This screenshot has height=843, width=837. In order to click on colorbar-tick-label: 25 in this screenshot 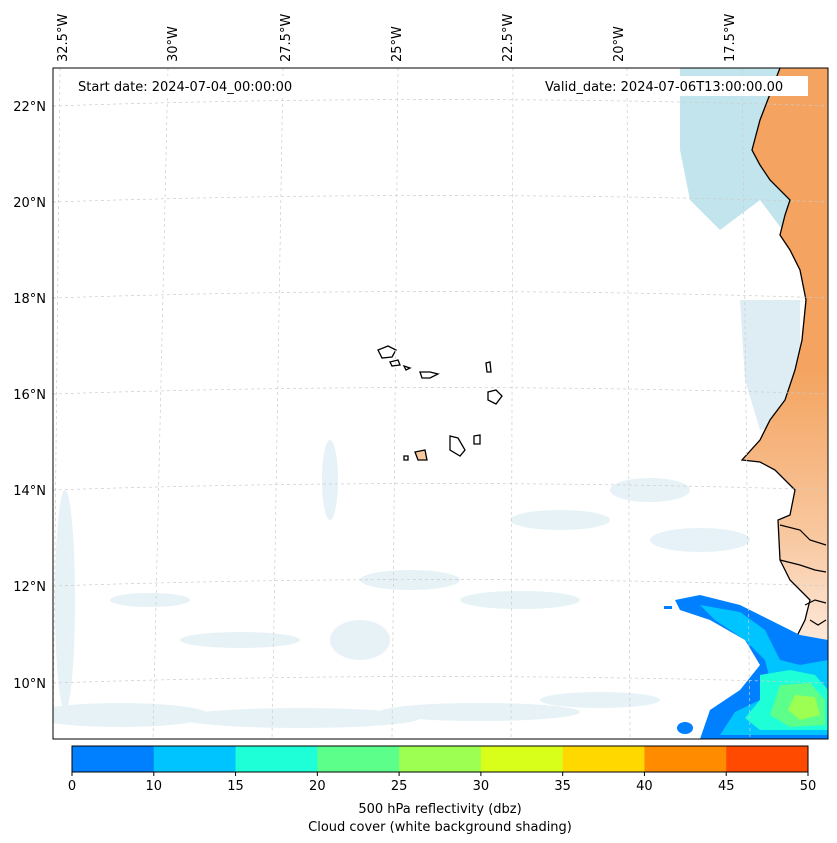, I will do `click(399, 786)`.